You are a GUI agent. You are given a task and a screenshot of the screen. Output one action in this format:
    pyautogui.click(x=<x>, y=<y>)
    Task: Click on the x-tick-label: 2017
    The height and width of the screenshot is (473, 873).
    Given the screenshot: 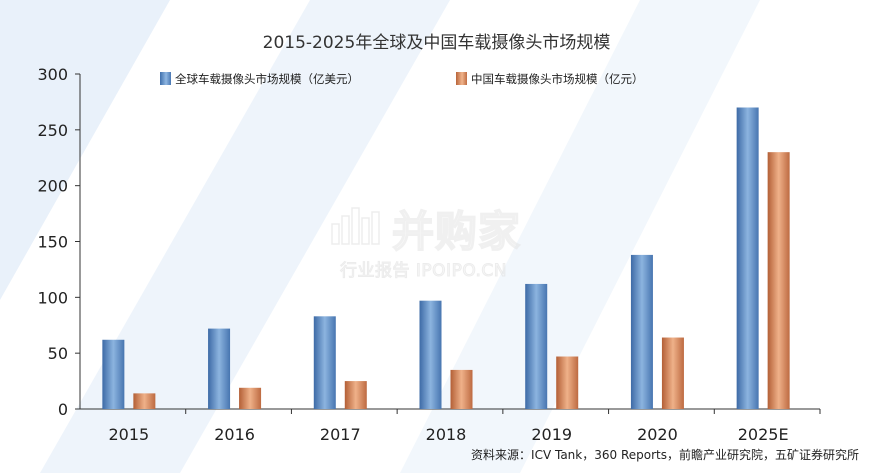 What is the action you would take?
    pyautogui.click(x=340, y=434)
    